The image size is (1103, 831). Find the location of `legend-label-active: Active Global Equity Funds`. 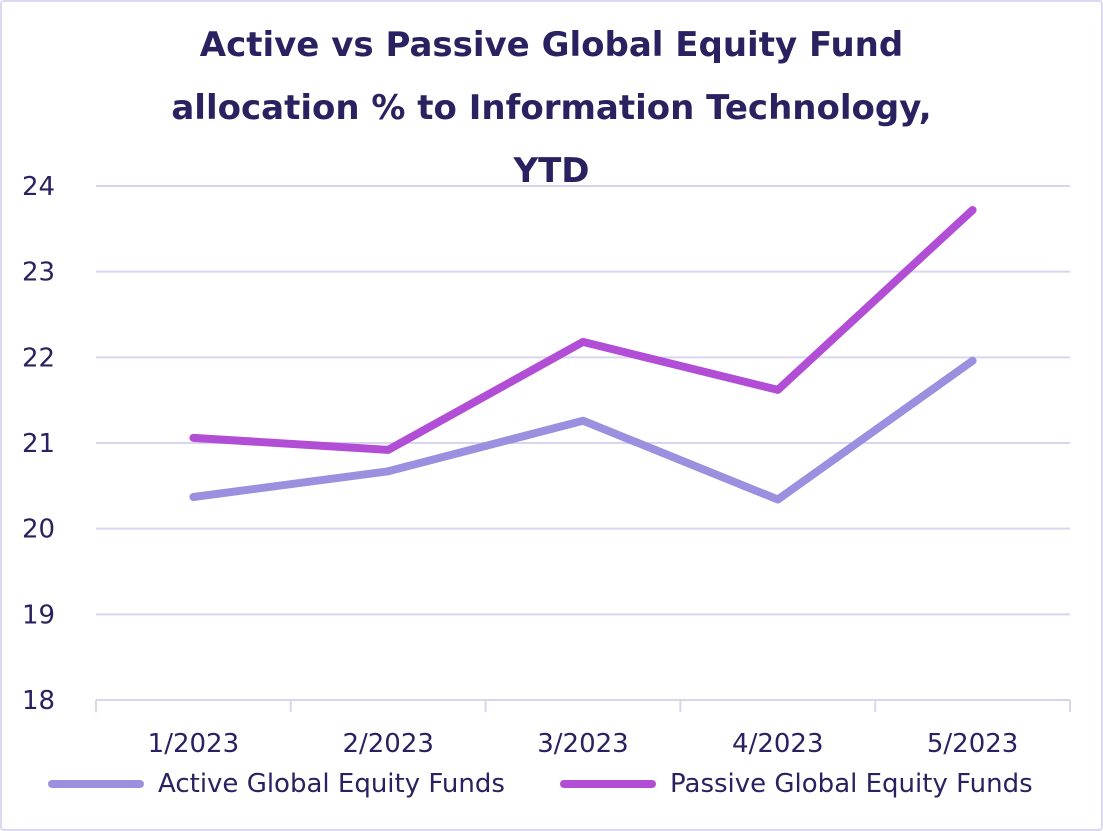

legend-label-active: Active Global Equity Funds is located at coordinates (331, 784).